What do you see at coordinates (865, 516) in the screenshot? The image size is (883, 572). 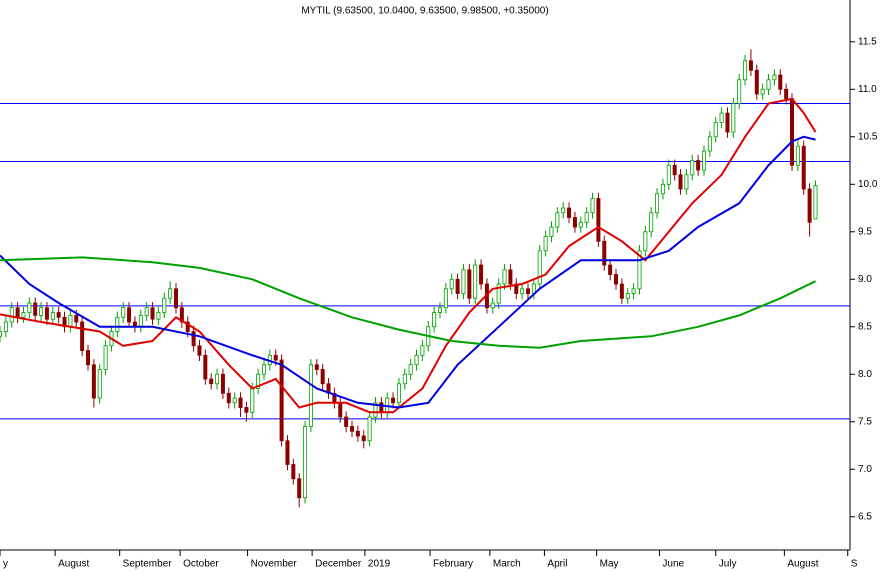 I see `y-tick-label: 6.5` at bounding box center [865, 516].